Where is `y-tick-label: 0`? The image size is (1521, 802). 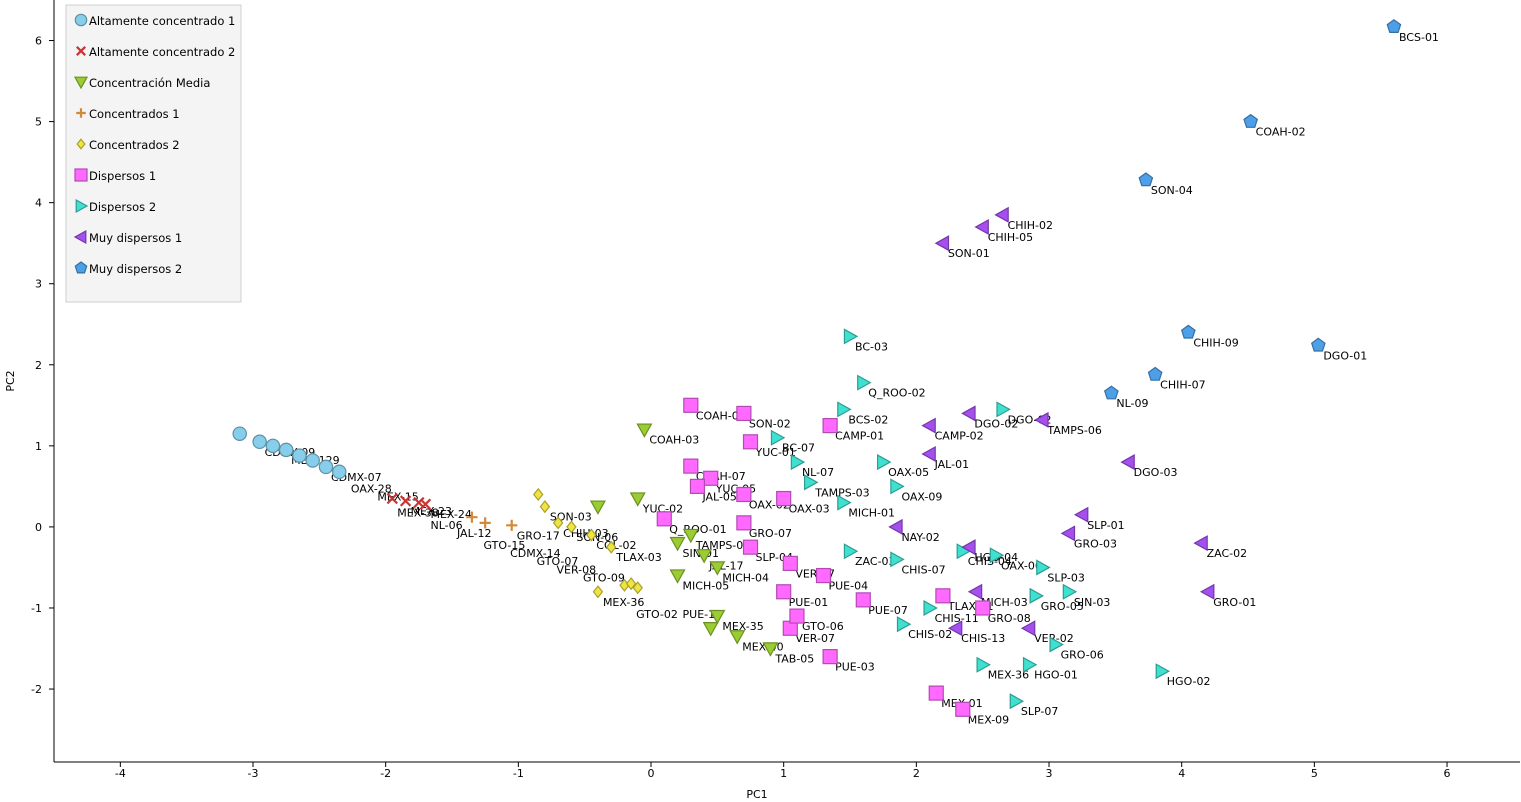
y-tick-label: 0 is located at coordinates (38, 527).